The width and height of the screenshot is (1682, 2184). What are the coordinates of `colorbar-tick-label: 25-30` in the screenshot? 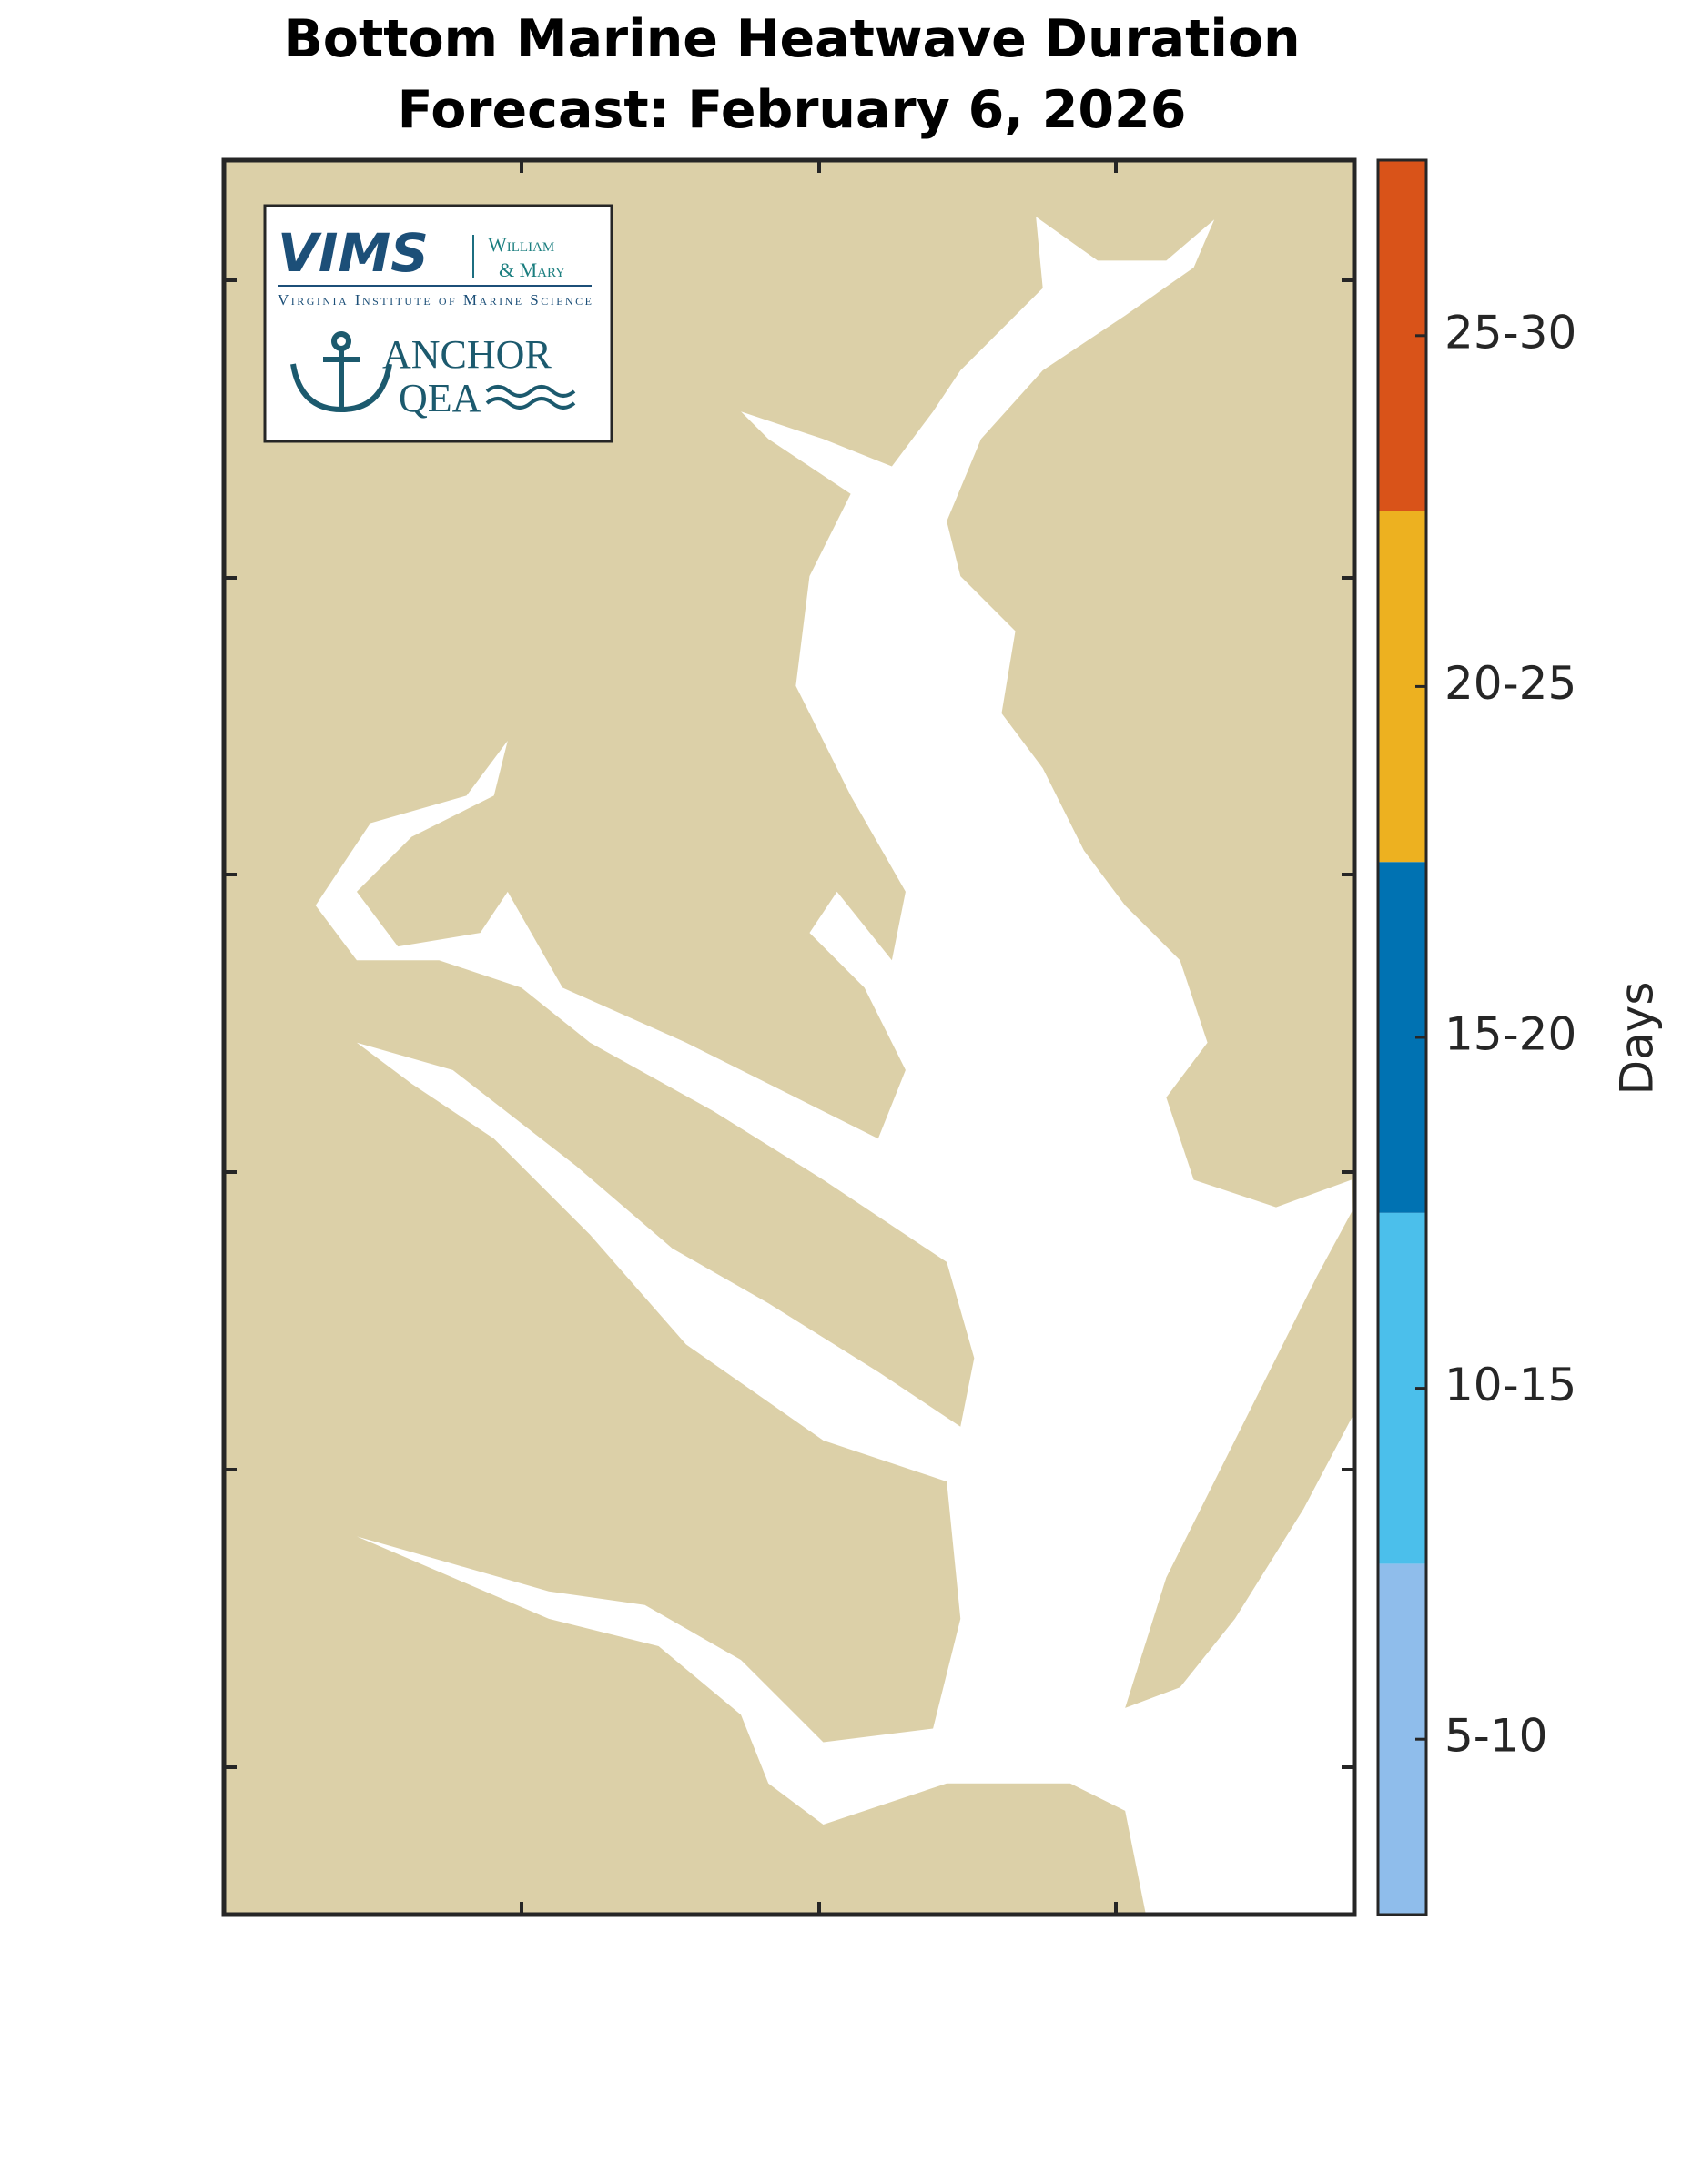 It's located at (1510, 333).